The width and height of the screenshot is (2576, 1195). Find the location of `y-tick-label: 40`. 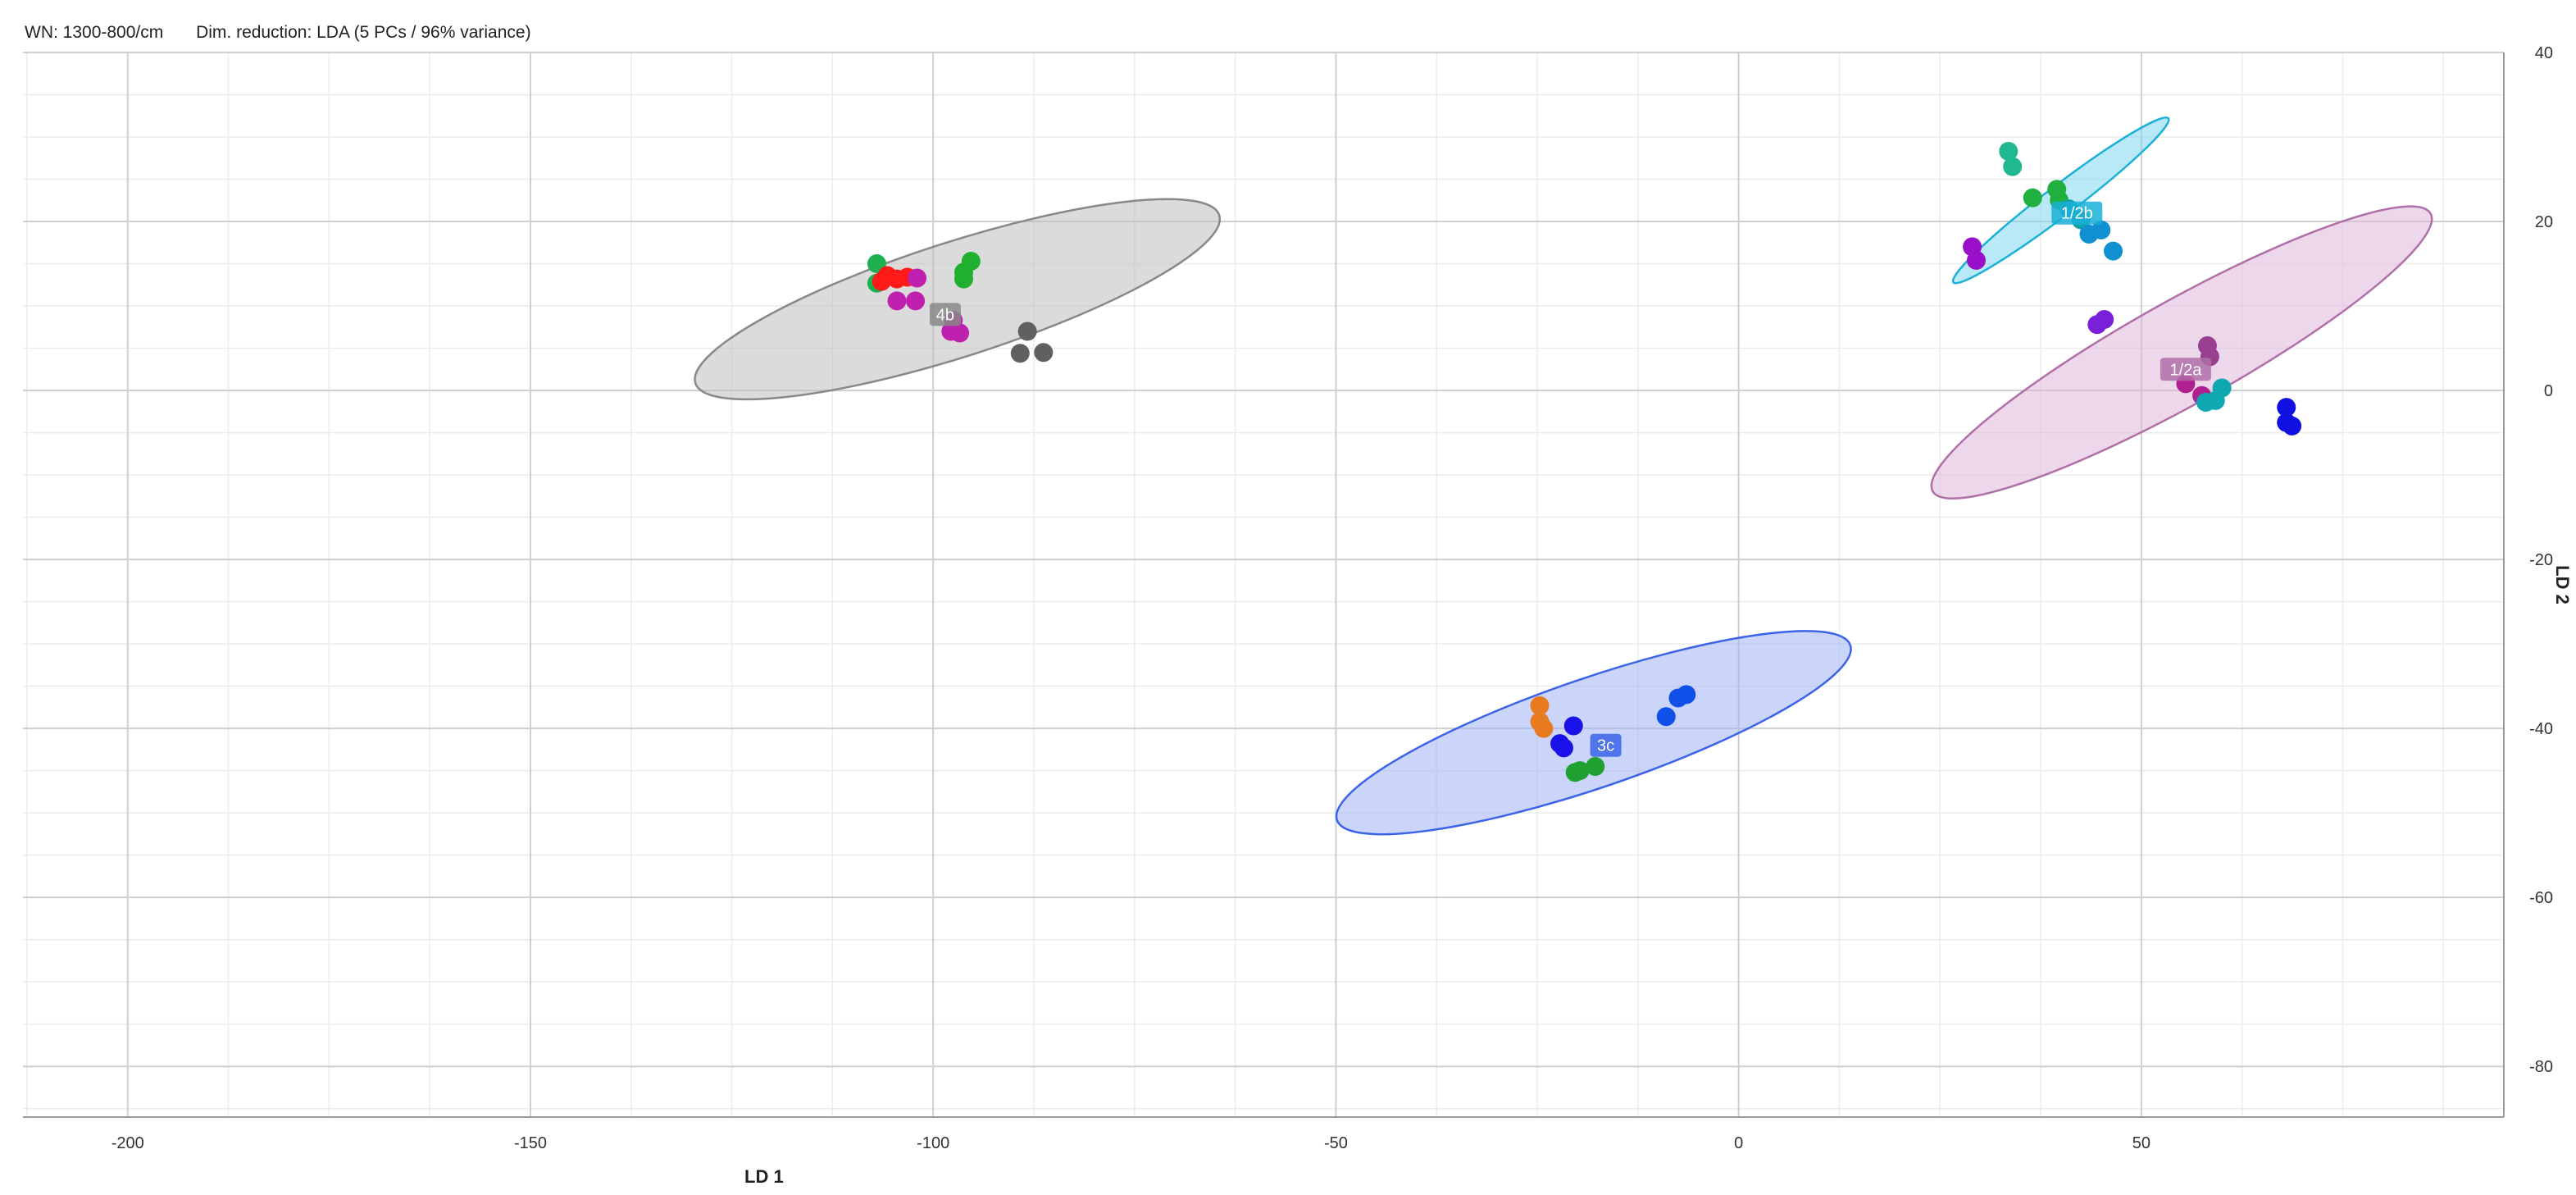

y-tick-label: 40 is located at coordinates (2544, 53).